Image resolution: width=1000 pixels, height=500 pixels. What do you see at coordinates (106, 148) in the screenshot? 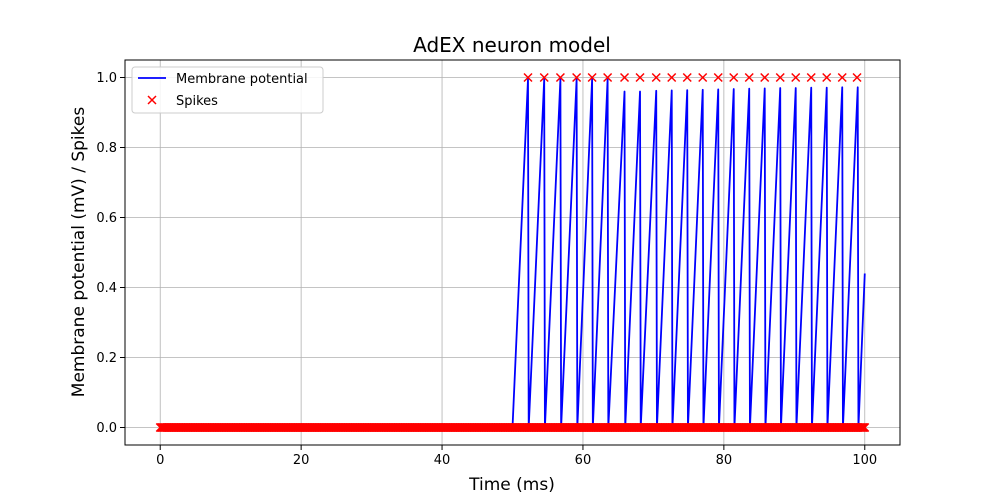
I see `y-tick-label: 0.8` at bounding box center [106, 148].